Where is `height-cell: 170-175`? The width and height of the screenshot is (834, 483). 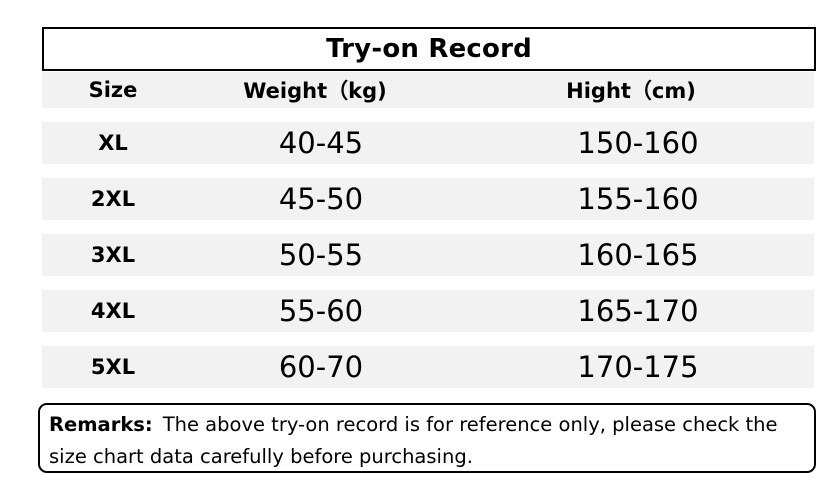 height-cell: 170-175 is located at coordinates (638, 367).